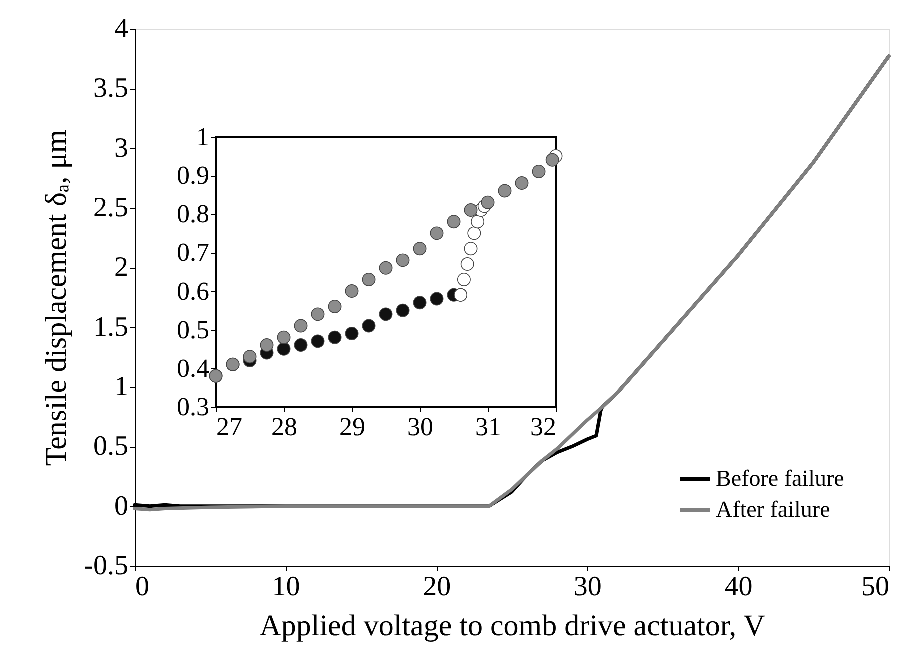  I want to click on x-tick-label: 32, so click(543, 427).